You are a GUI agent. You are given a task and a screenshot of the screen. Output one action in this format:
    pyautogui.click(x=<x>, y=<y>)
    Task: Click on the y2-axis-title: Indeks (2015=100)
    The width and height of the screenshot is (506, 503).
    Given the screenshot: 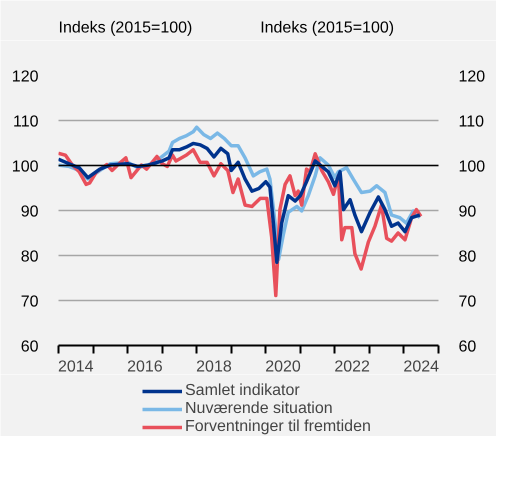 What is the action you would take?
    pyautogui.click(x=327, y=28)
    